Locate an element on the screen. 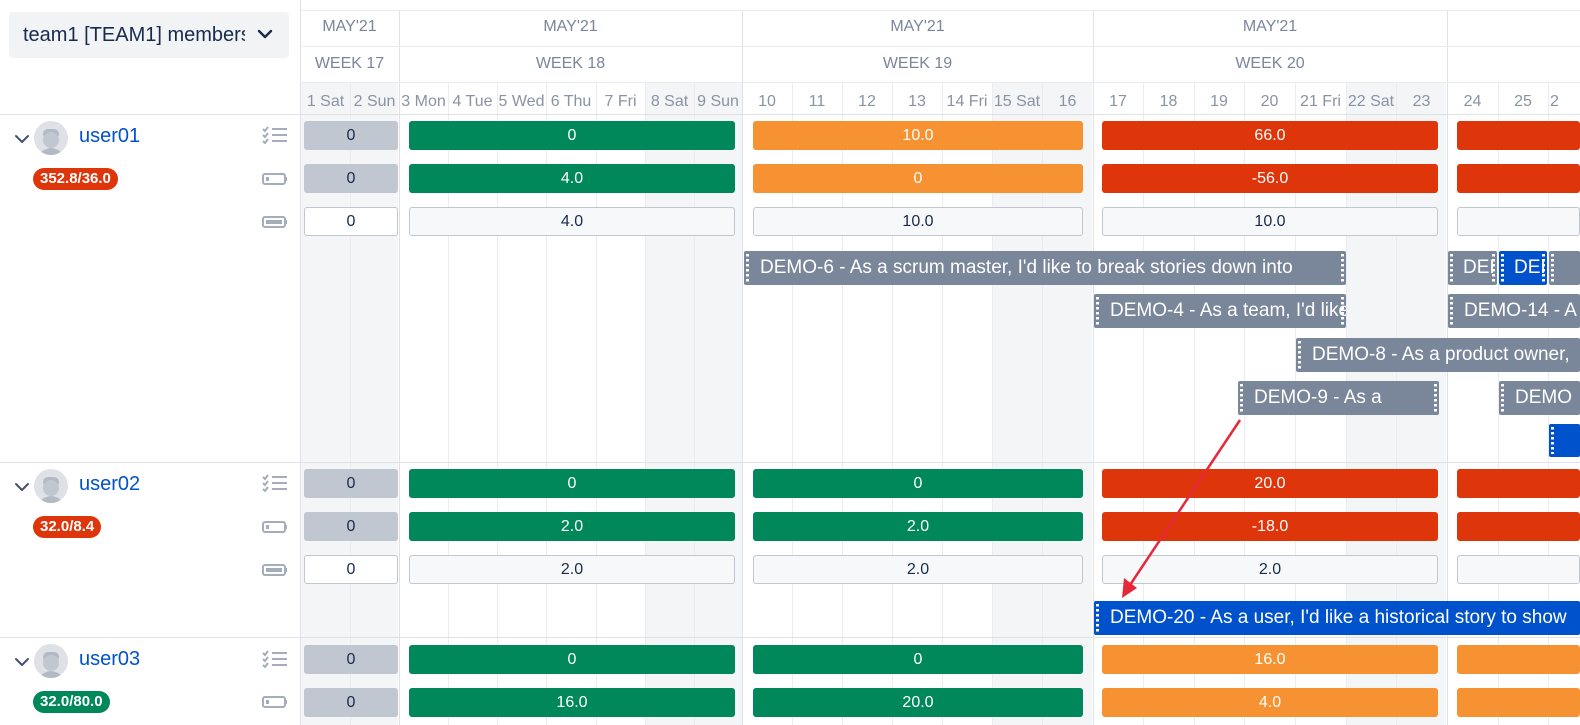 The width and height of the screenshot is (1580, 725). team-selector: team1 [TEAM1] members is located at coordinates (149, 35).